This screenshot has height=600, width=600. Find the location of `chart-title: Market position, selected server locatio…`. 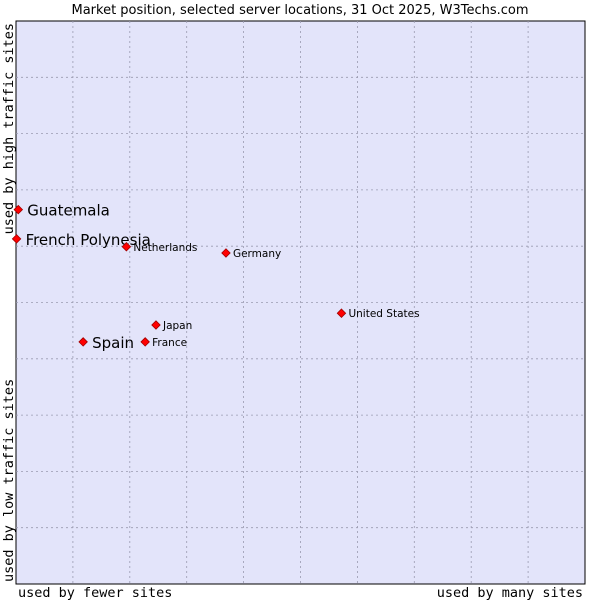

chart-title: Market position, selected server locatio… is located at coordinates (299, 10).